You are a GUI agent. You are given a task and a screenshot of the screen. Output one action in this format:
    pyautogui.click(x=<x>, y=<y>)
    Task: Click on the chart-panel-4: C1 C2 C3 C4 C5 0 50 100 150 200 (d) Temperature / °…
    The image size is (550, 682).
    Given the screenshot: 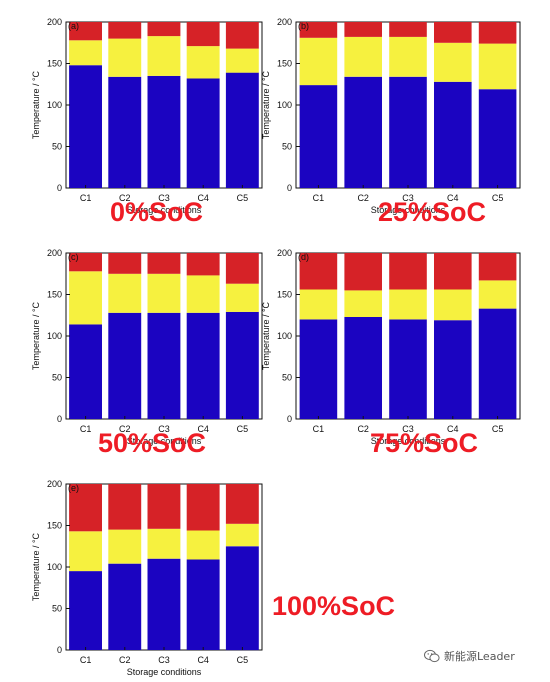 What is the action you would take?
    pyautogui.click(x=391, y=353)
    